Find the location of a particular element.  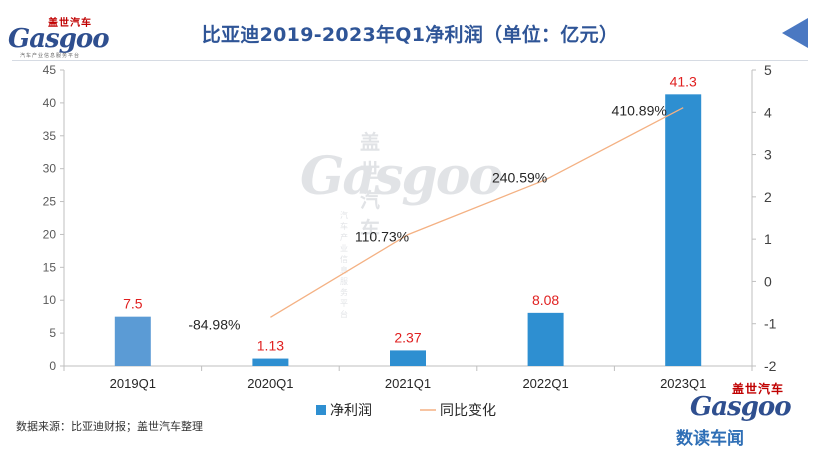

x-tick-label: 2020Q1 is located at coordinates (270, 383).